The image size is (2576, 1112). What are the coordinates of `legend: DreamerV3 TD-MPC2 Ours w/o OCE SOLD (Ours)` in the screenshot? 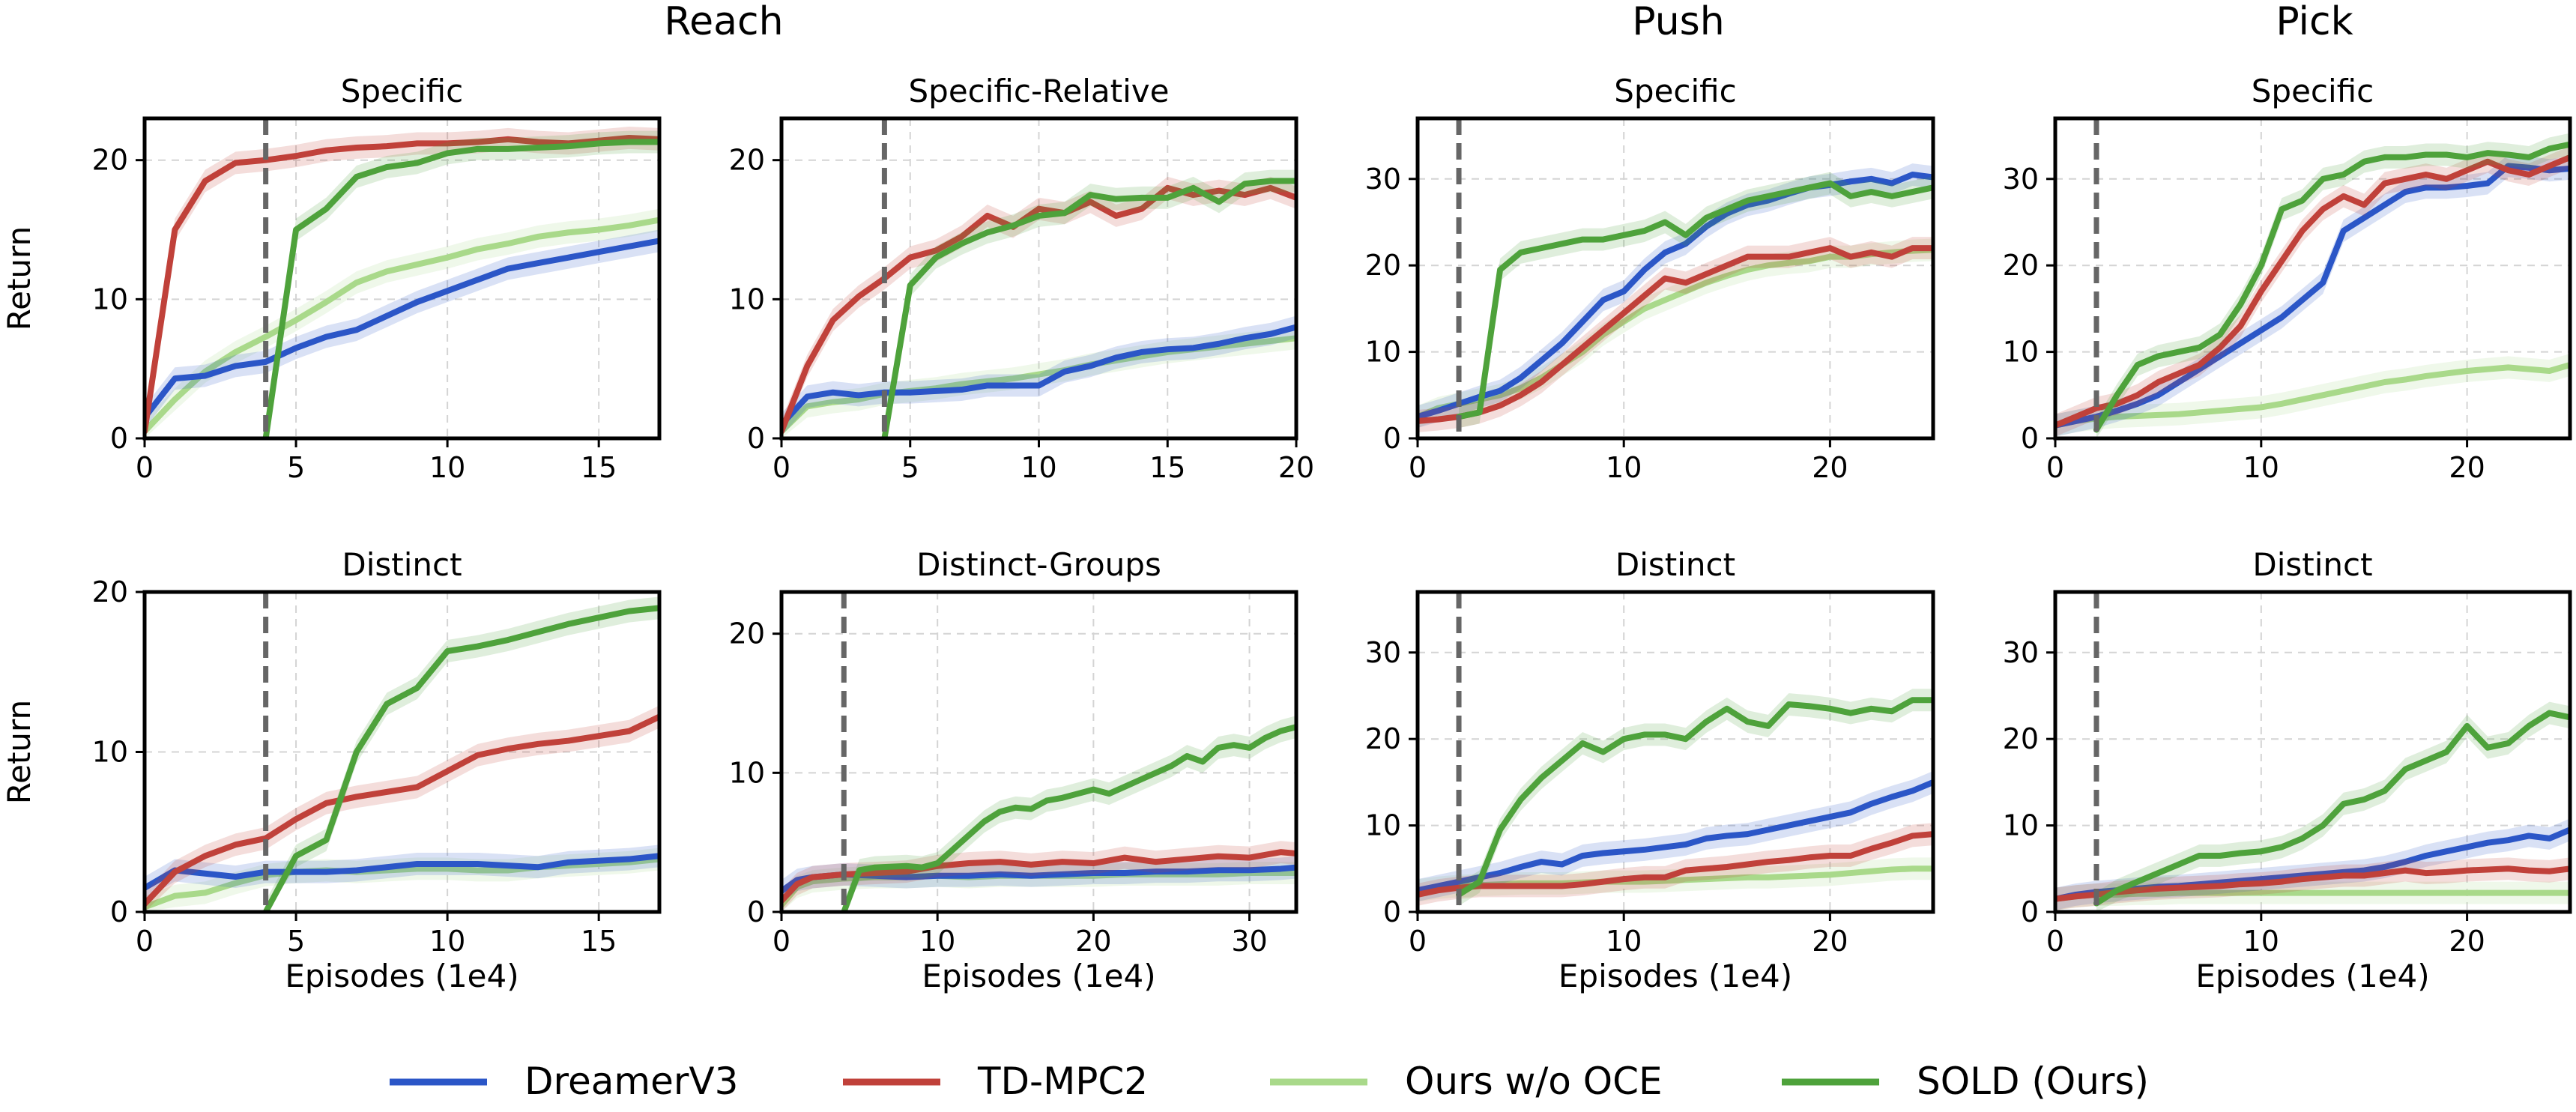 It's located at (1269, 1081).